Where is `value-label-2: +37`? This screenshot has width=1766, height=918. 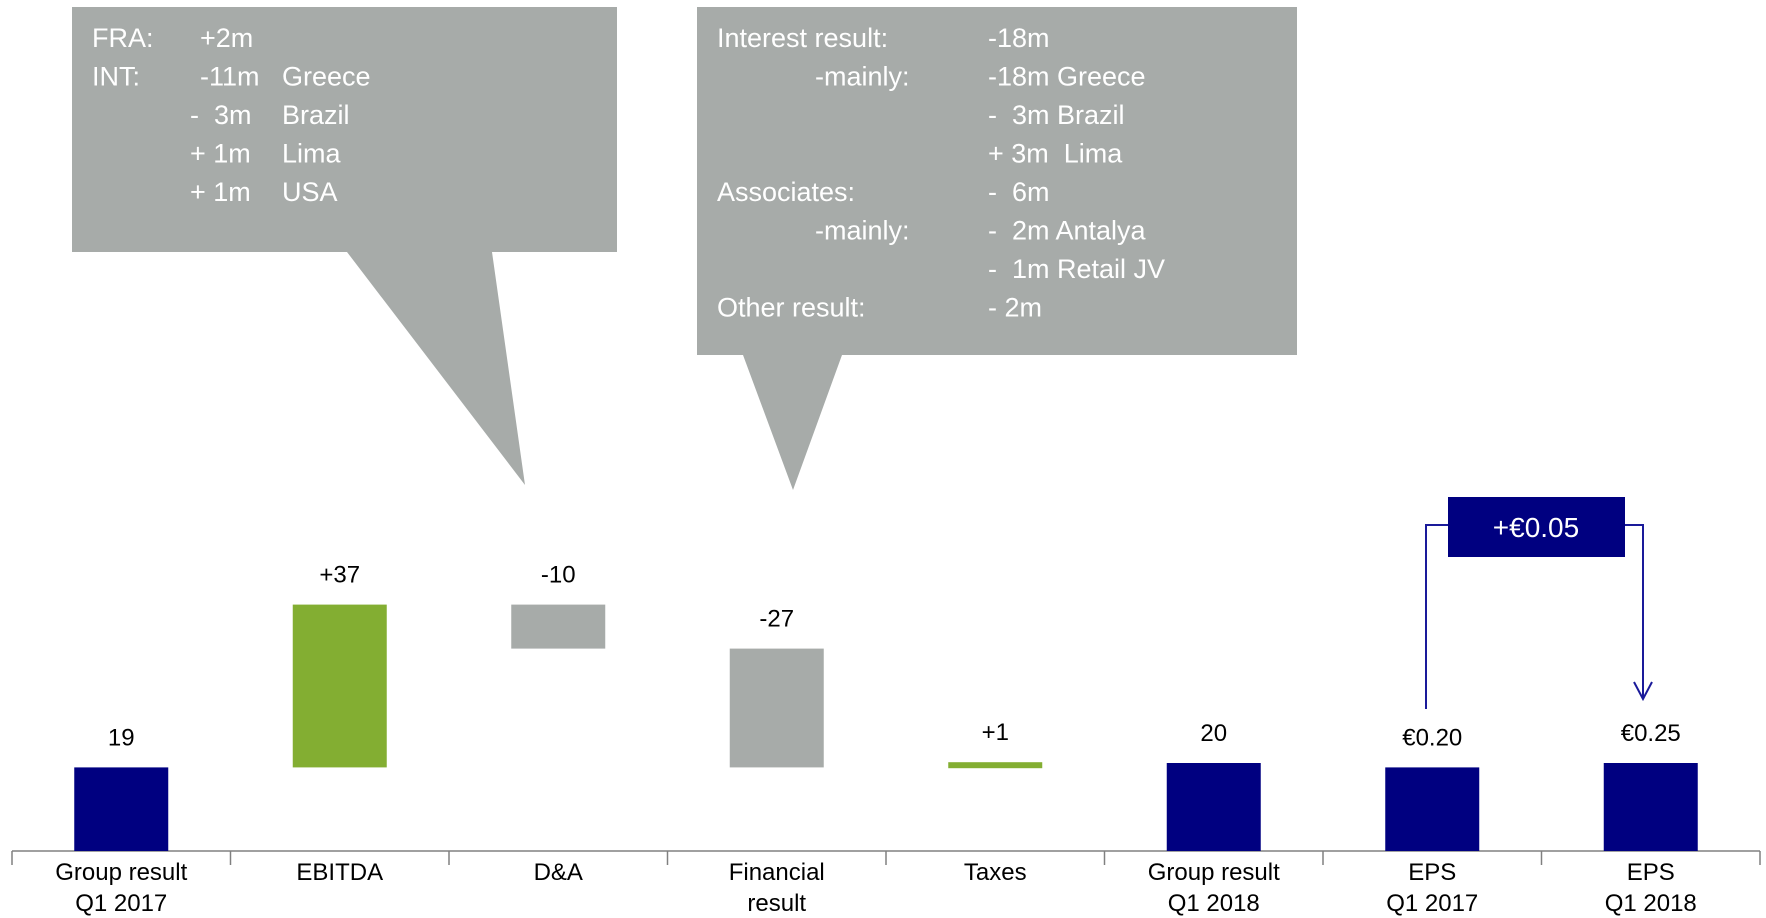 value-label-2: +37 is located at coordinates (339, 575).